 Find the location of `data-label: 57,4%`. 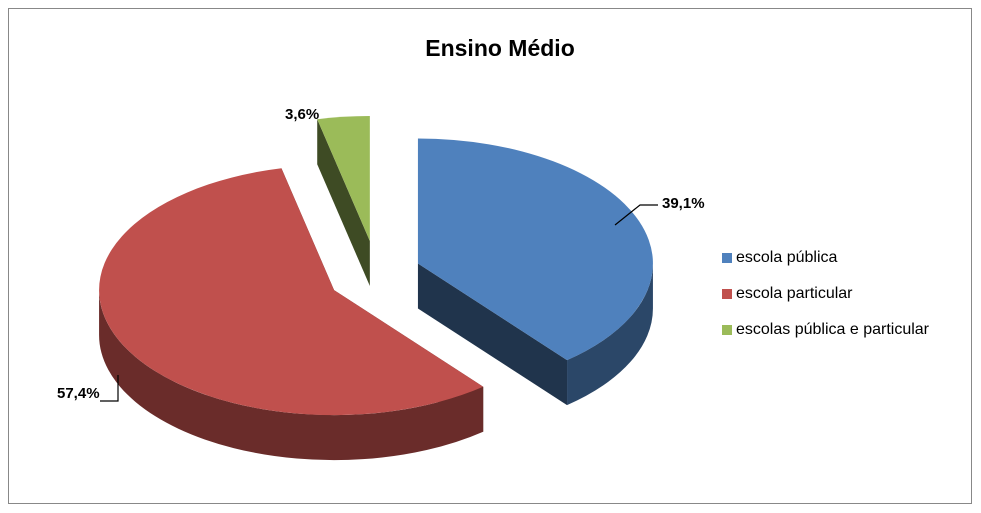

data-label: 57,4% is located at coordinates (78, 393).